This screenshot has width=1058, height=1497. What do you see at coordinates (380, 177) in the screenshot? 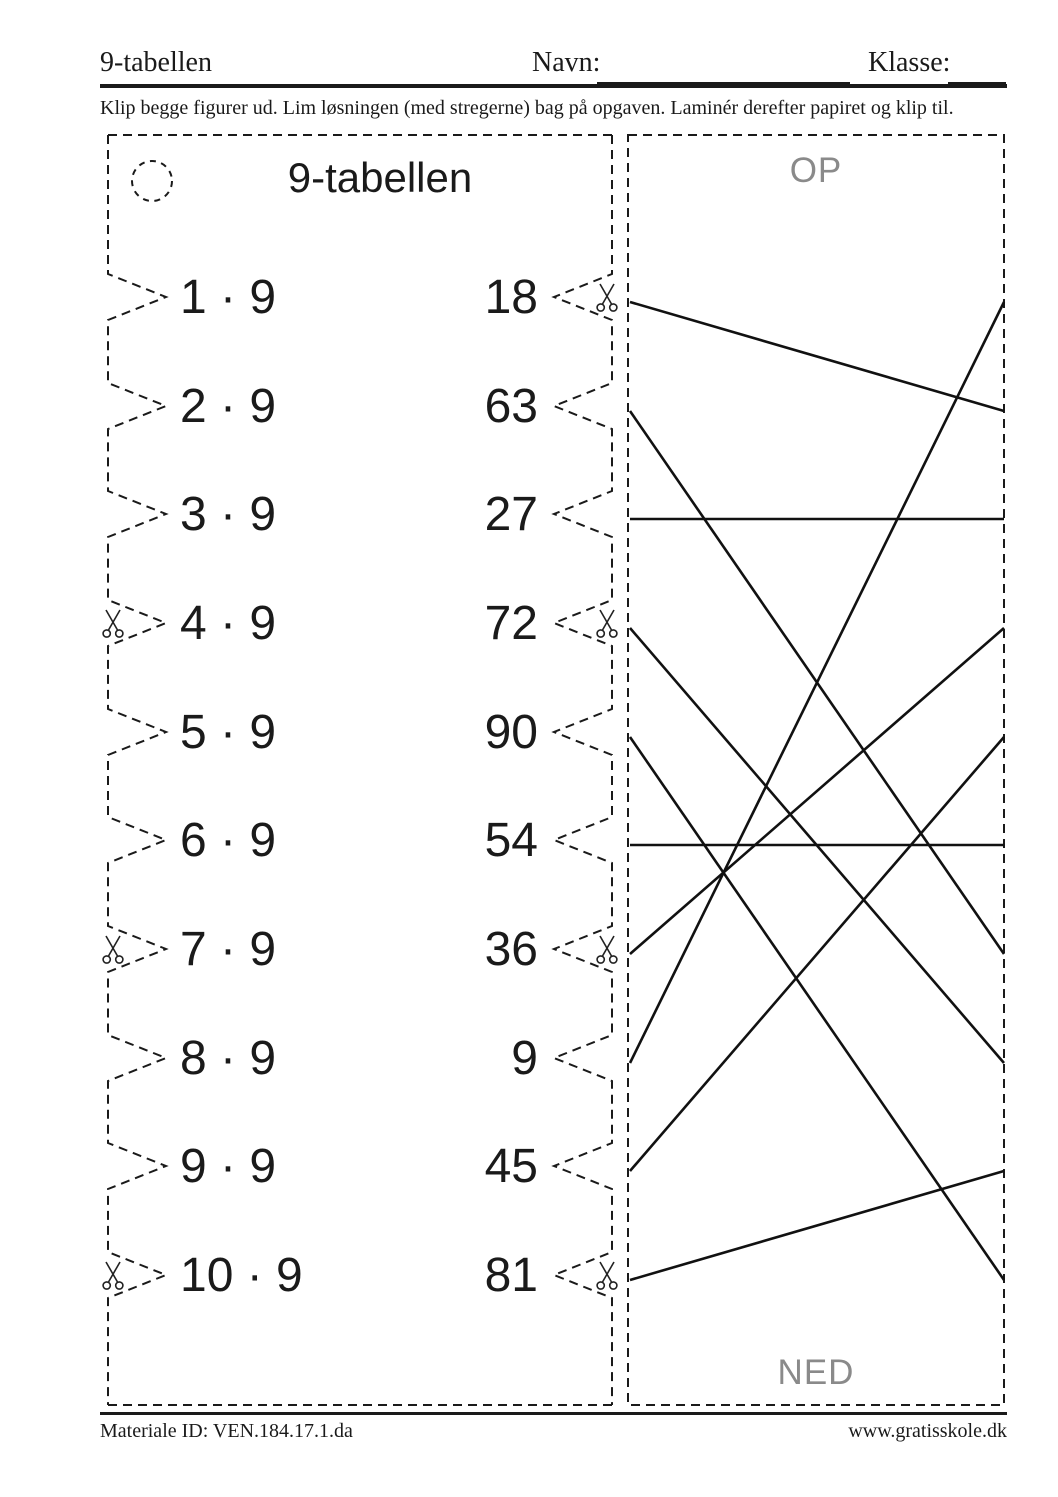
I see `task-panel-title: 9-tabellen` at bounding box center [380, 177].